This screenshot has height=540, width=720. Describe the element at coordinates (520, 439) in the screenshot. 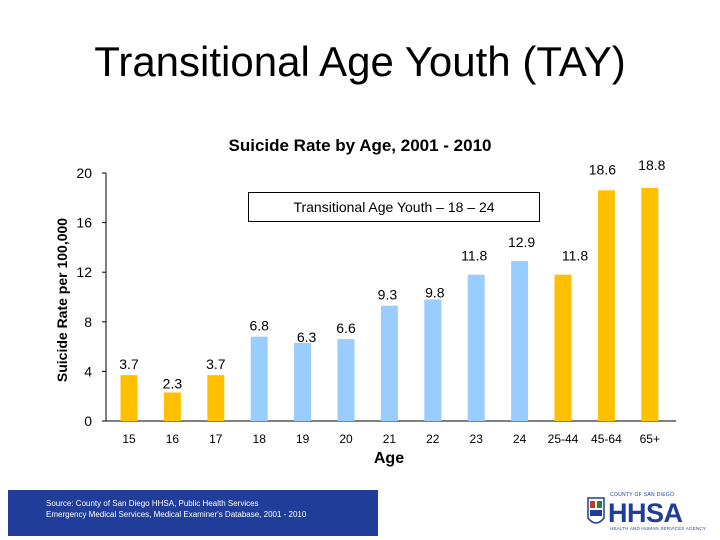

I see `x-tick-label: 24` at that location.